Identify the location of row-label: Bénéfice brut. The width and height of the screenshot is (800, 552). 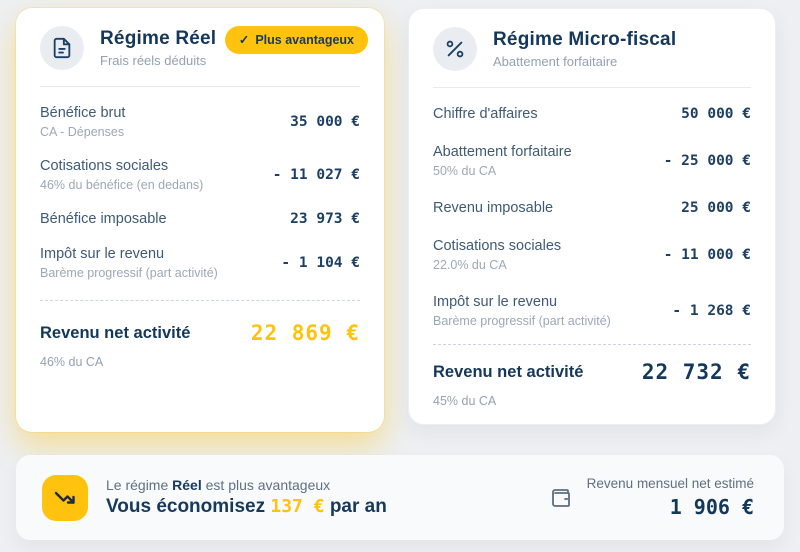
(83, 113).